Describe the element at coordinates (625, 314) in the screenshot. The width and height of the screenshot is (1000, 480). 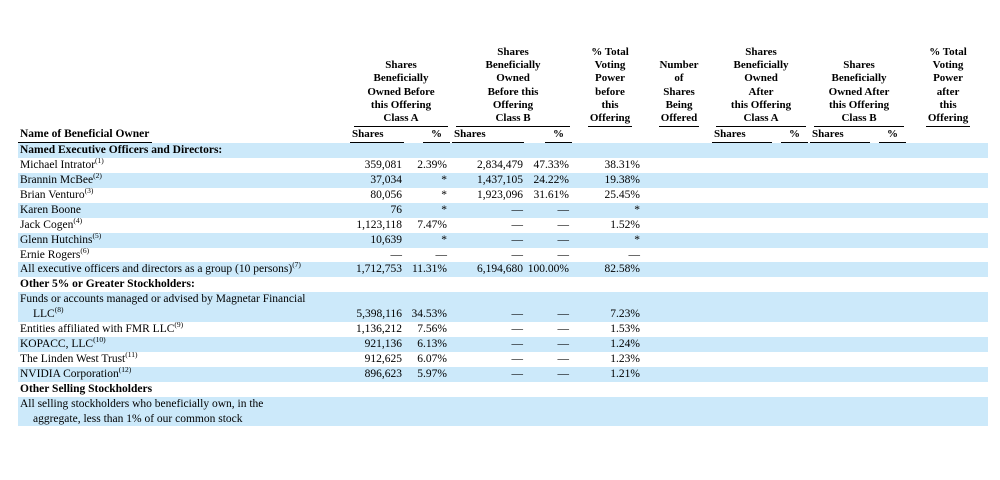
I see `value-cell: 7.23%` at that location.